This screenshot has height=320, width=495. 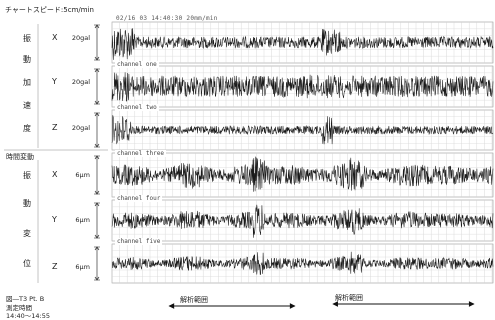 What do you see at coordinates (167, 18) in the screenshot?
I see `recorder-stamp: 02/16 03 14:40:30 20mm/min` at bounding box center [167, 18].